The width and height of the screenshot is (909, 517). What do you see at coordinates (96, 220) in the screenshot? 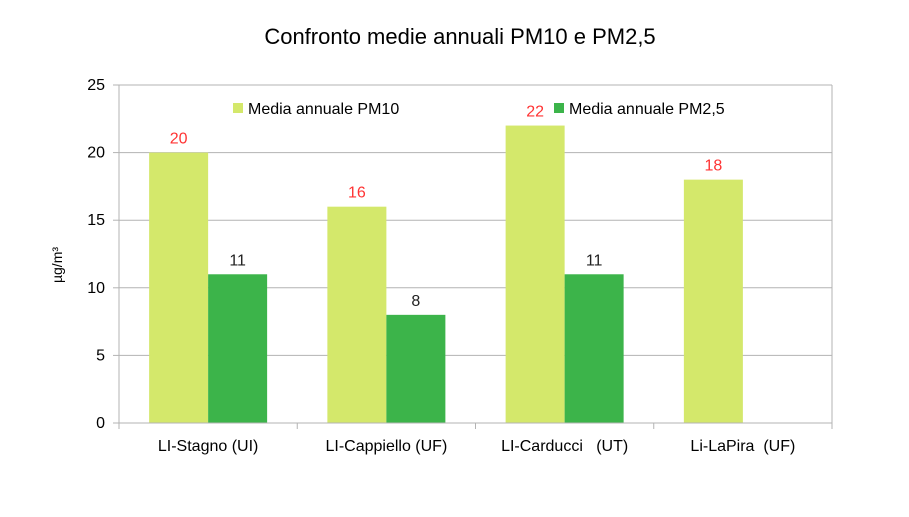
I see `y-tick-label: 15` at bounding box center [96, 220].